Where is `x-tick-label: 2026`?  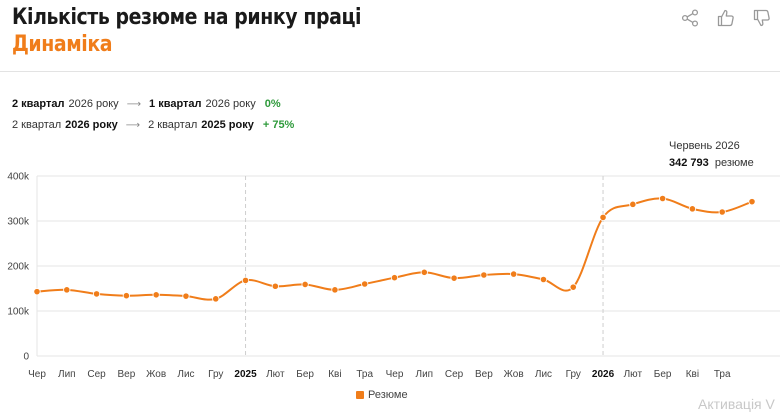
x-tick-label: 2026 is located at coordinates (603, 374).